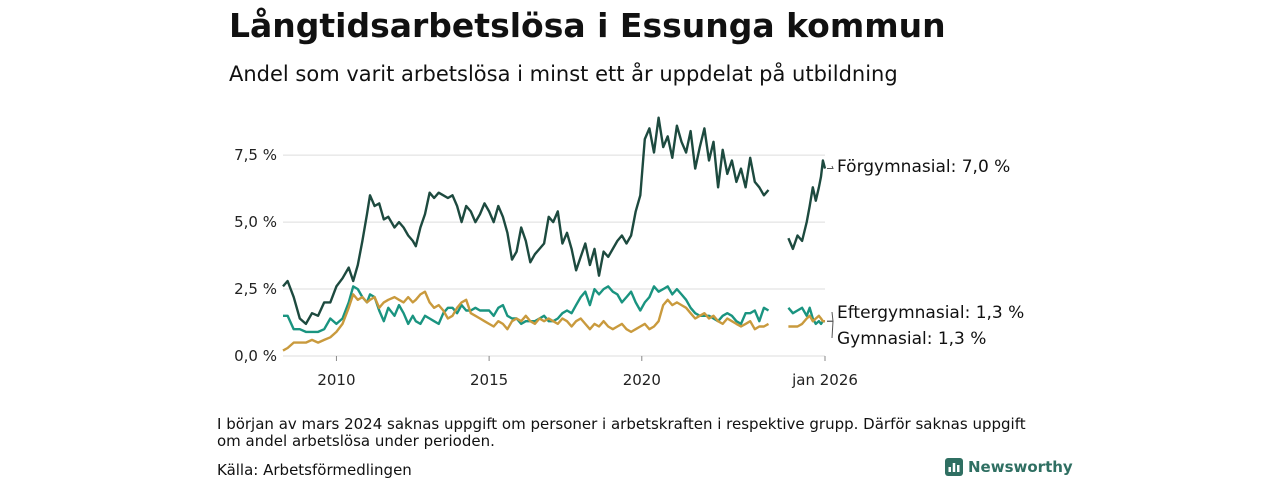  I want to click on y-tick-label: 7,5 %, so click(255, 155).